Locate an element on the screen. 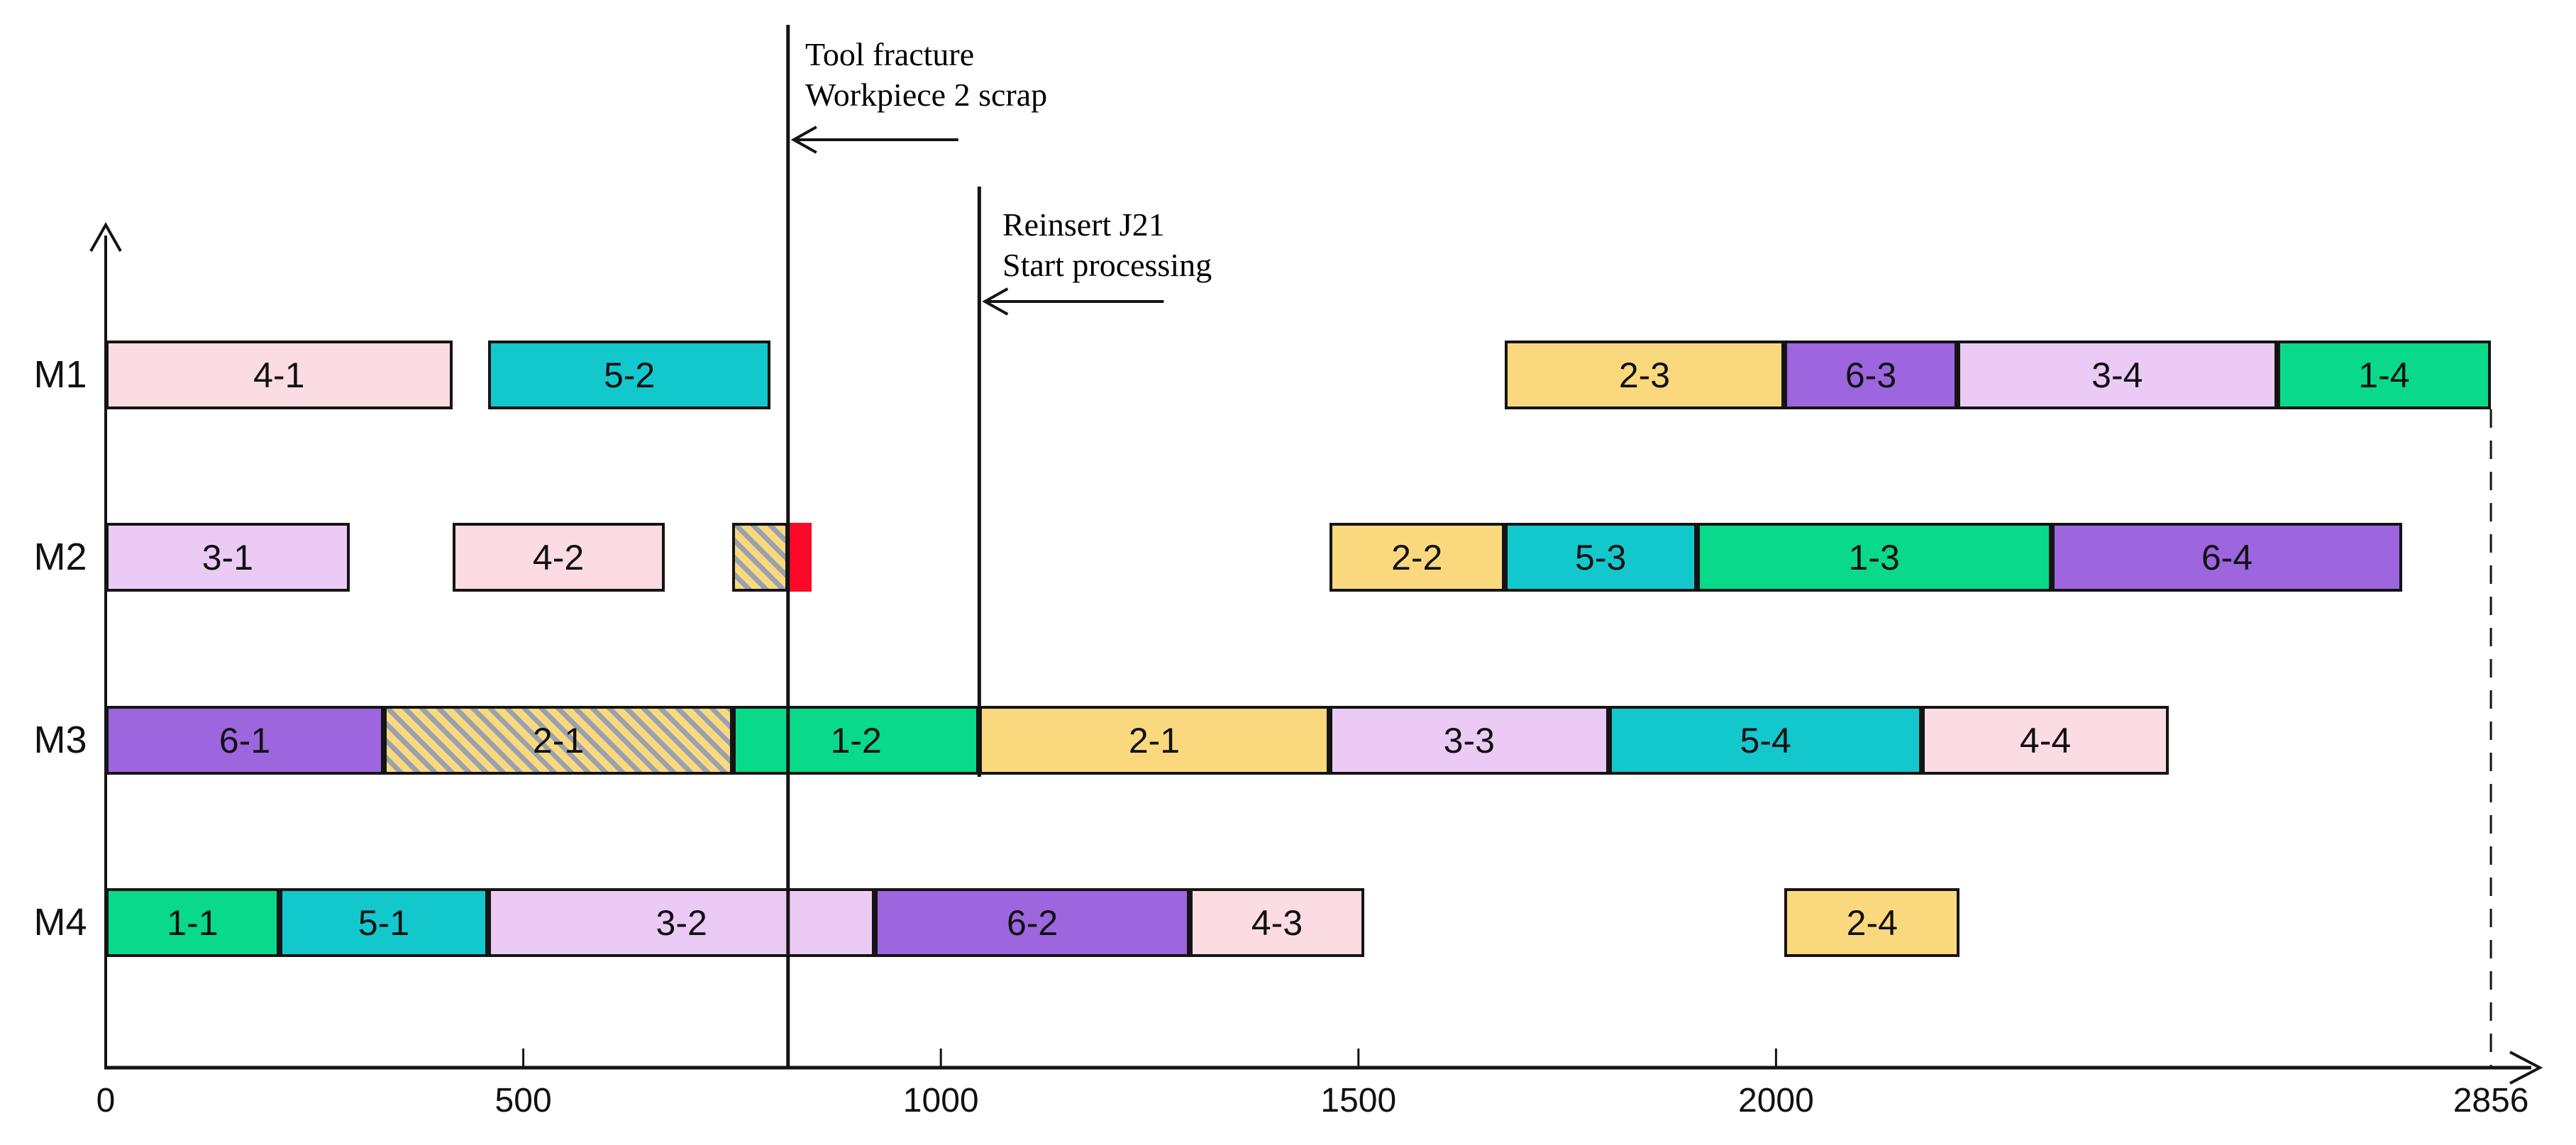 Image resolution: width=2576 pixels, height=1145 pixels. machine-label-m2: M2 is located at coordinates (60, 557).